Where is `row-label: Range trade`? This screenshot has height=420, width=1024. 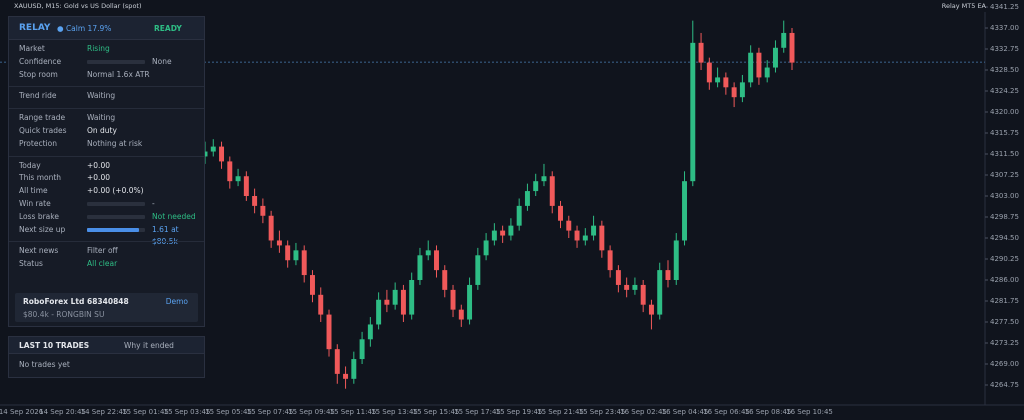
row-label: Range trade is located at coordinates (42, 118).